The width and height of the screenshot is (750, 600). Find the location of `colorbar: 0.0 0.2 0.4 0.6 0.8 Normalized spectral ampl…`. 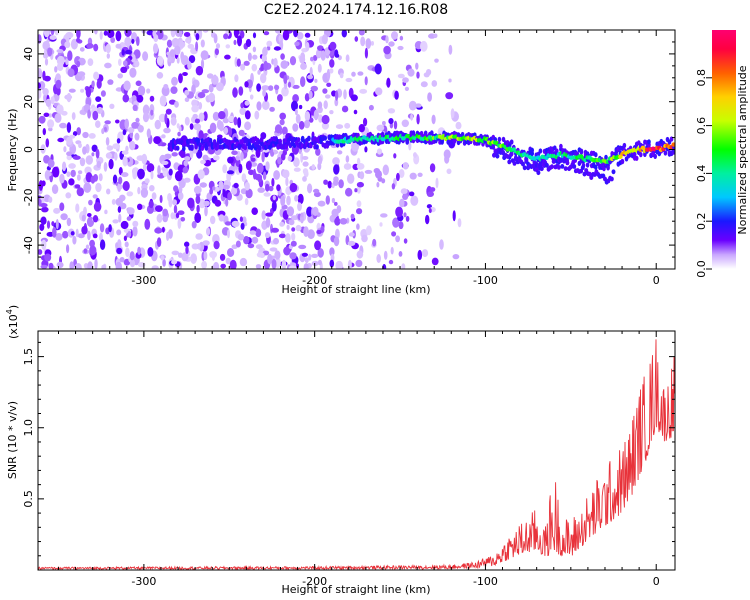

colorbar: 0.0 0.2 0.4 0.6 0.8 Normalized spectral ampl… is located at coordinates (722, 154).